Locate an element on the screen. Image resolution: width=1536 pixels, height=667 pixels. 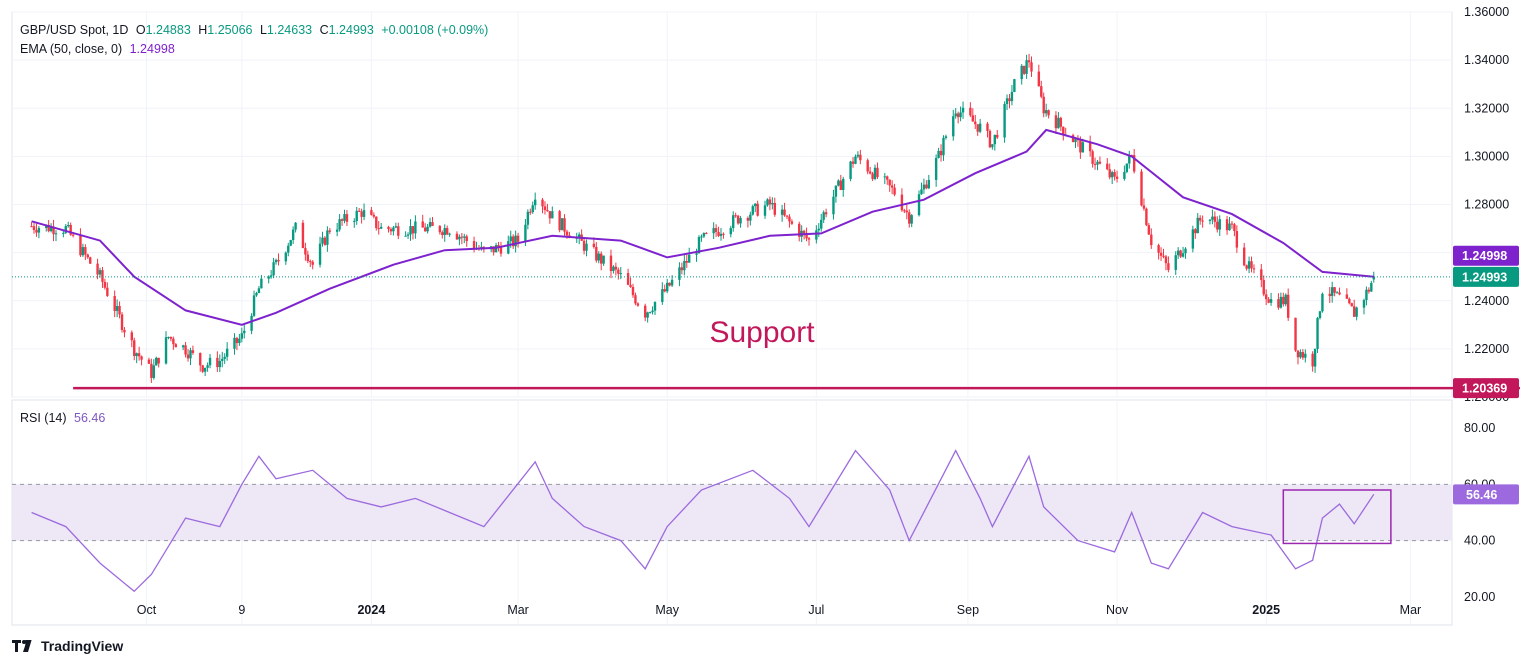
time-tick-label: 9 is located at coordinates (241, 610).